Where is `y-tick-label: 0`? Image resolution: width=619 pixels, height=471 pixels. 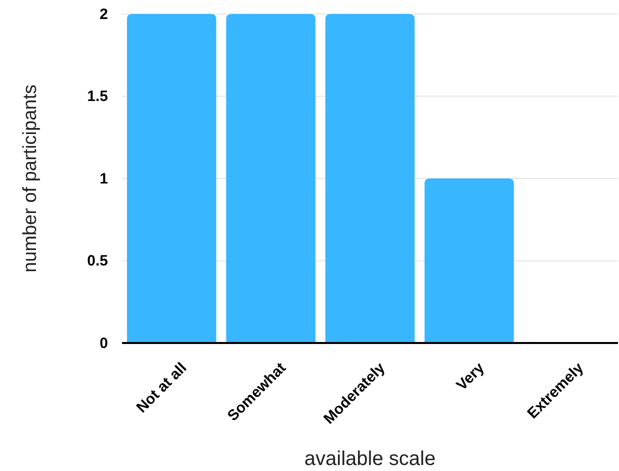
y-tick-label: 0 is located at coordinates (104, 343).